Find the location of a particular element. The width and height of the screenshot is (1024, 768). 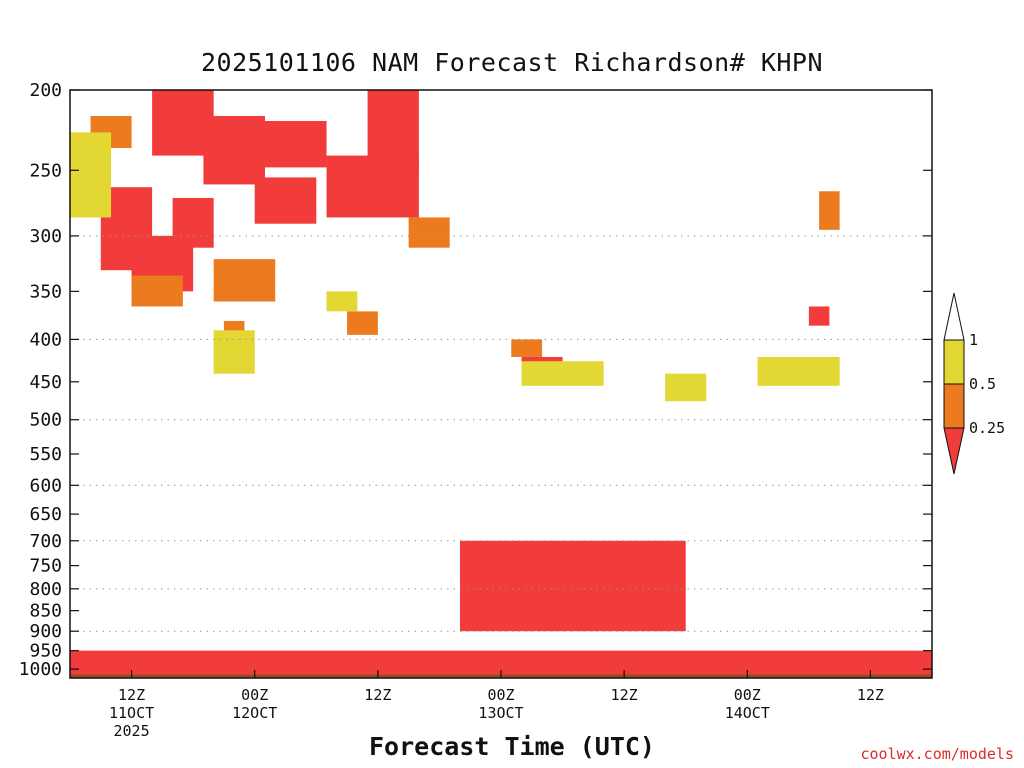

colorbar-segment-0.25-0.5 is located at coordinates (954, 406).